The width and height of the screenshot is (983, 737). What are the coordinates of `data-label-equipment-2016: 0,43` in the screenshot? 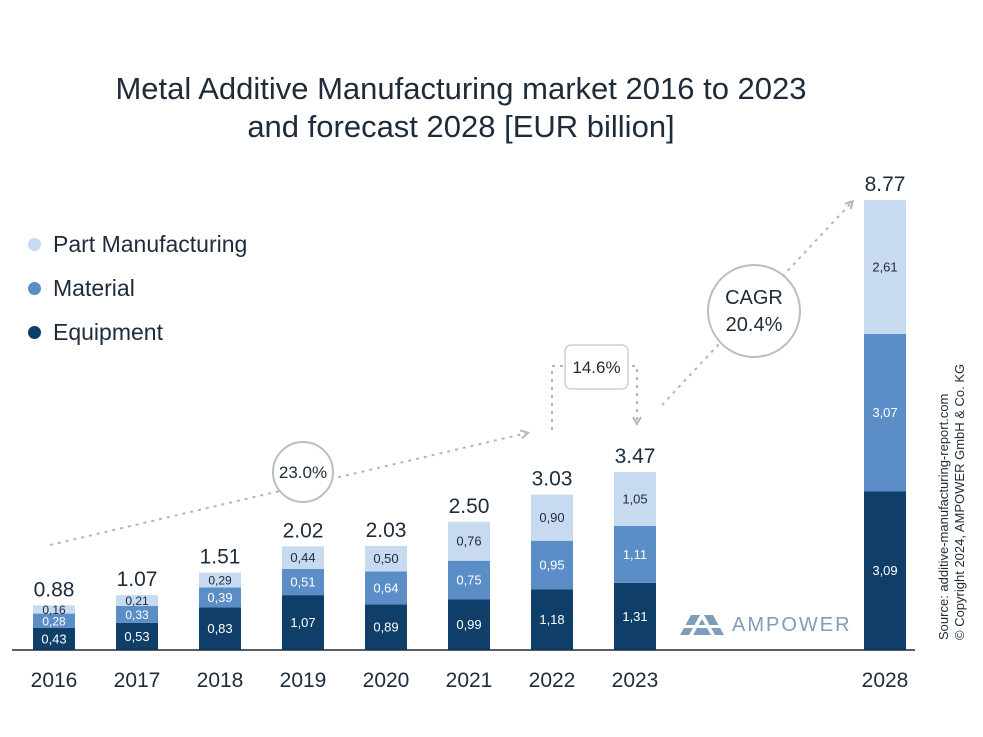 It's located at (53, 638).